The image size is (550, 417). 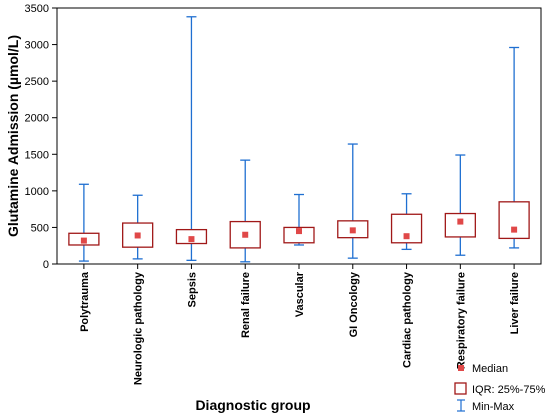 What do you see at coordinates (41, 137) in the screenshot?
I see `y-axis: 0 500 1000 1500 2000 2500 3000 3500` at bounding box center [41, 137].